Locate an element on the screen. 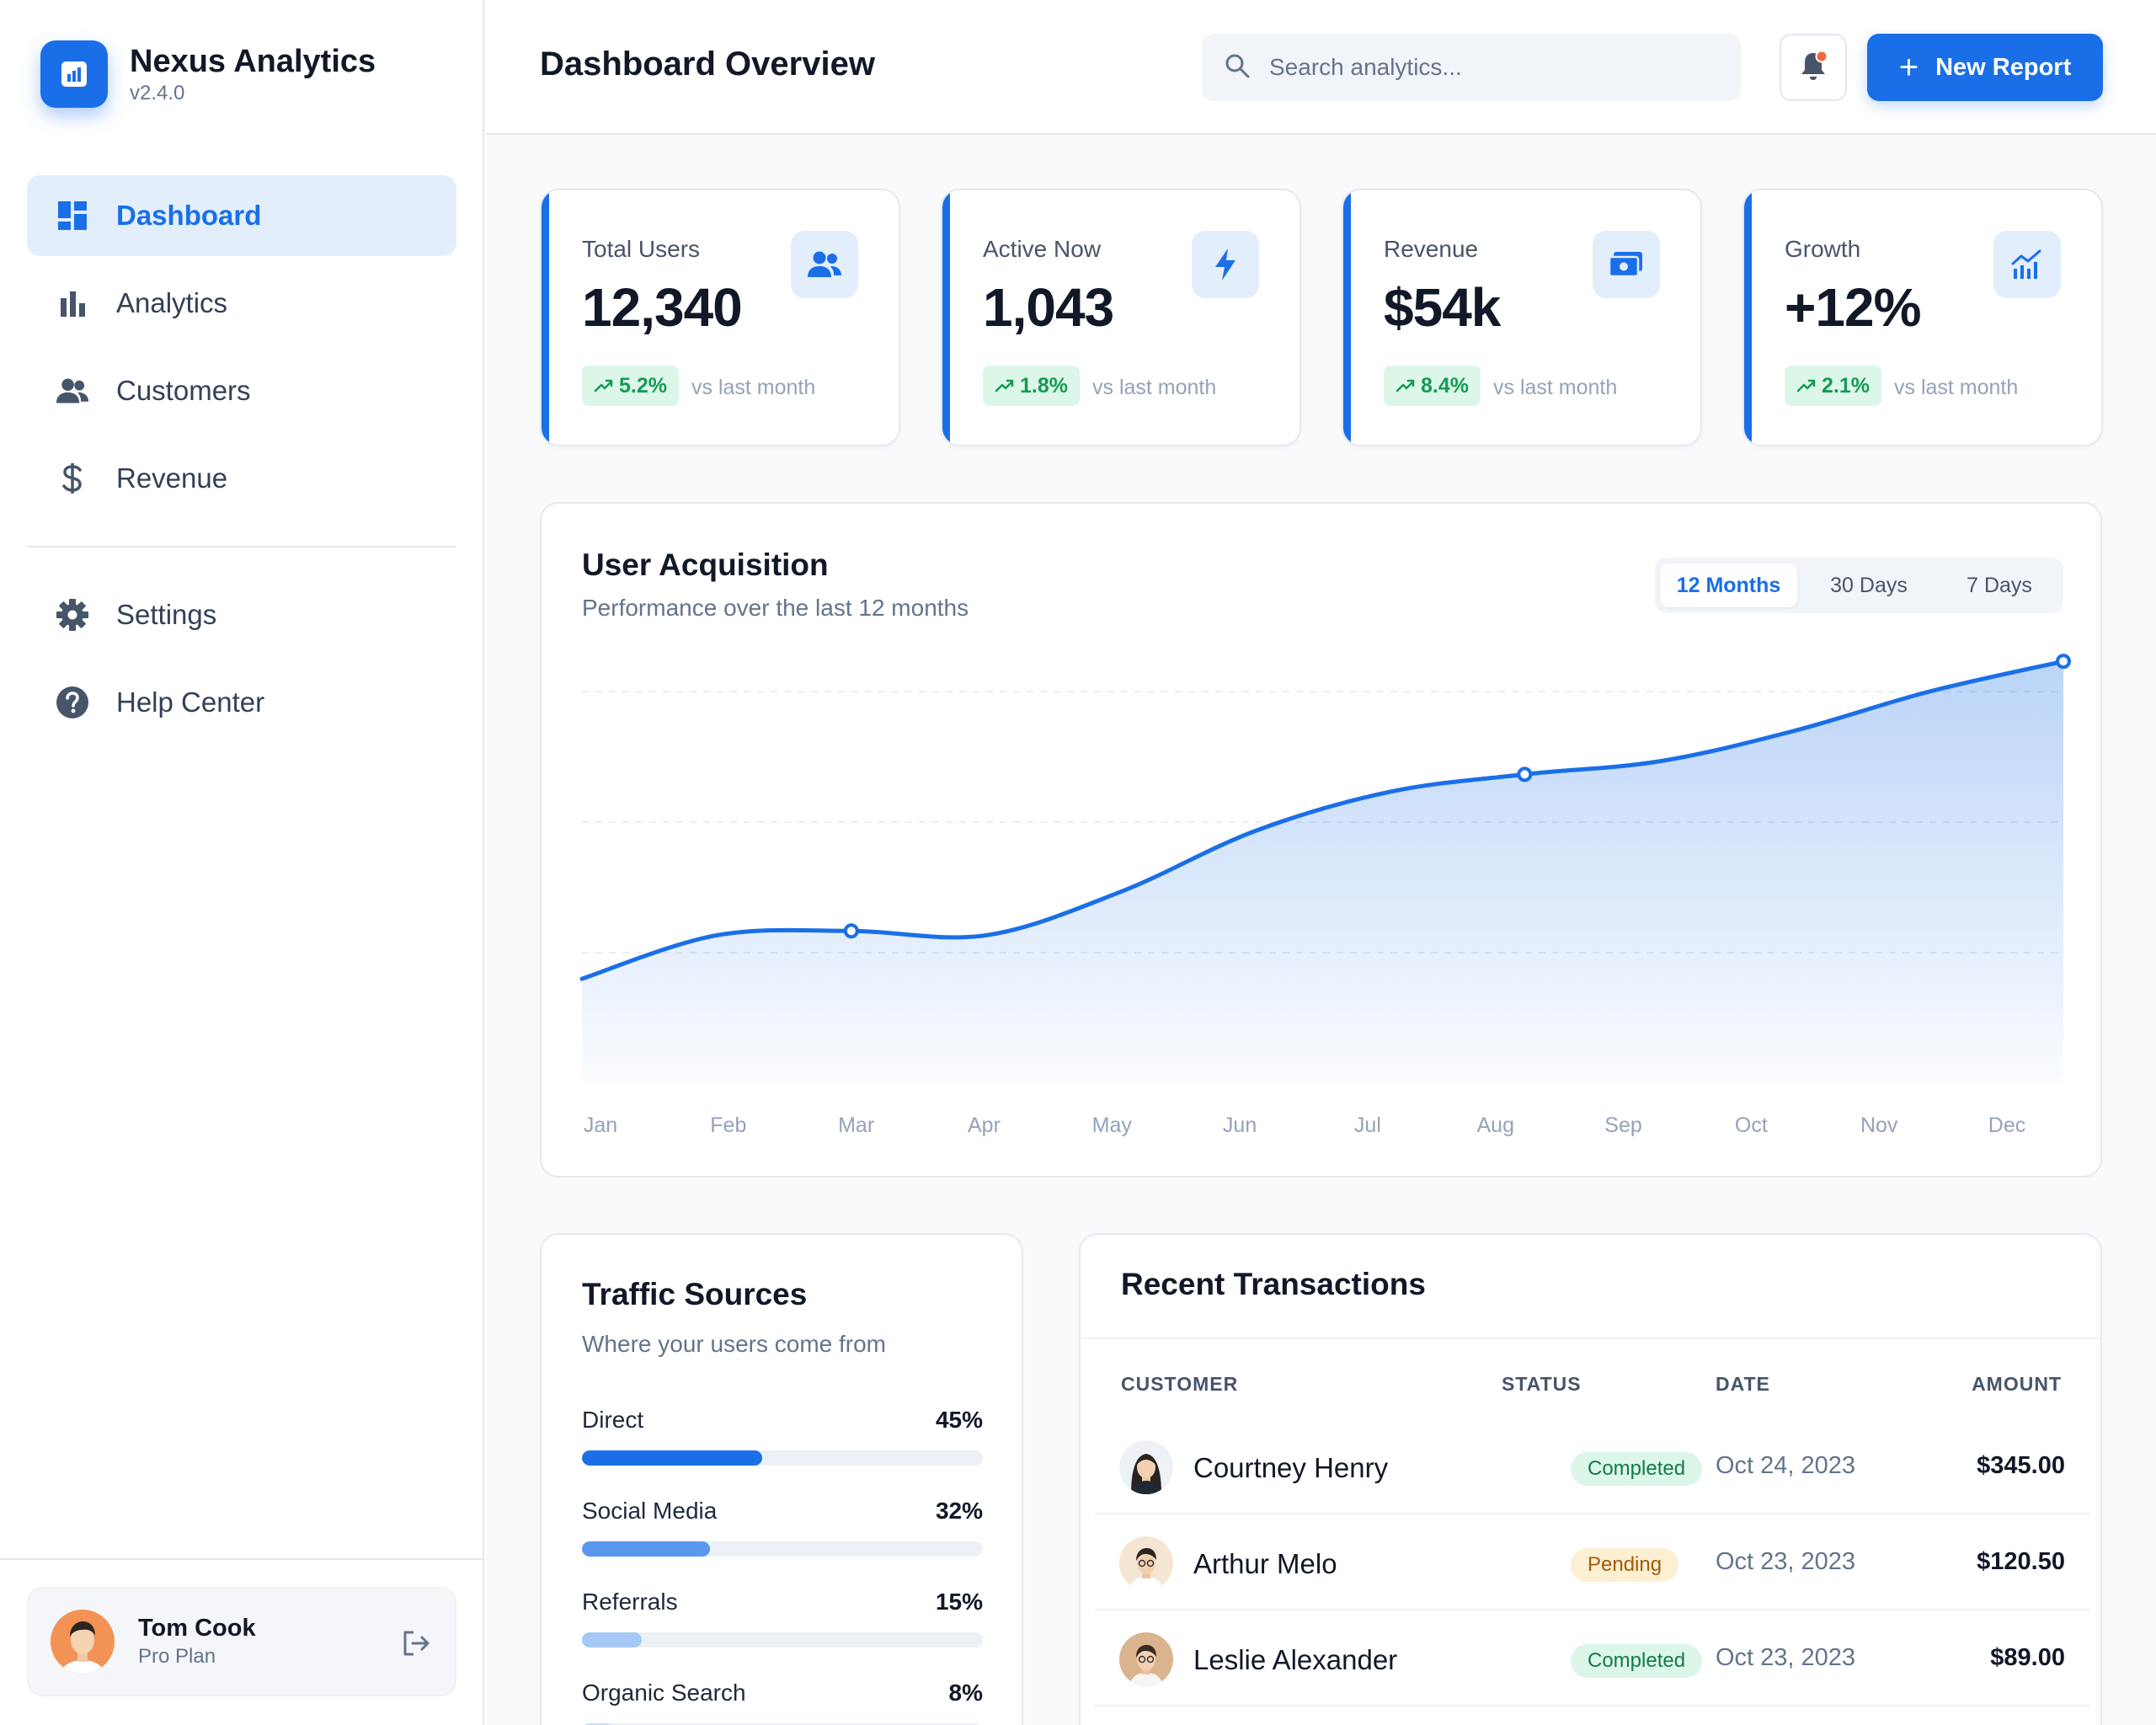 This screenshot has width=2156, height=1725. logout-icon is located at coordinates (416, 1643).